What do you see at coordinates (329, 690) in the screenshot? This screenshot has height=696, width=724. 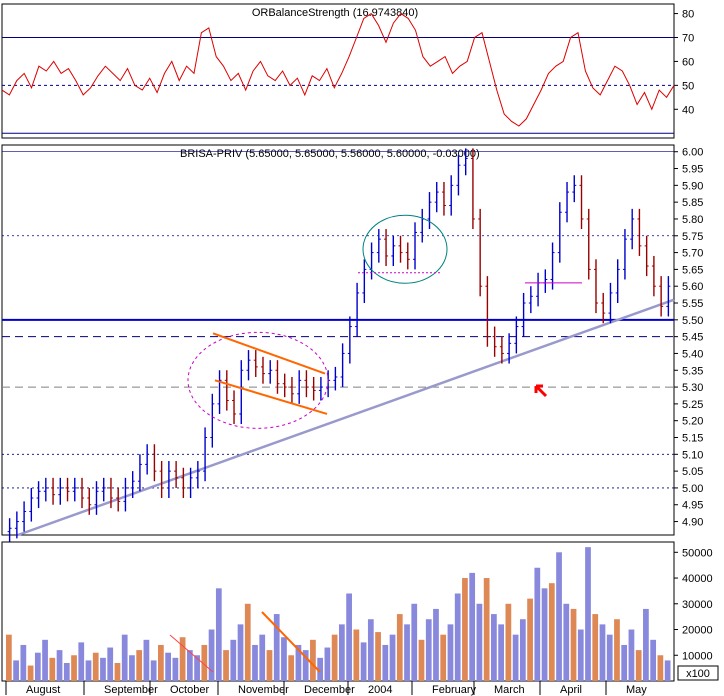 I see `month-label: December` at bounding box center [329, 690].